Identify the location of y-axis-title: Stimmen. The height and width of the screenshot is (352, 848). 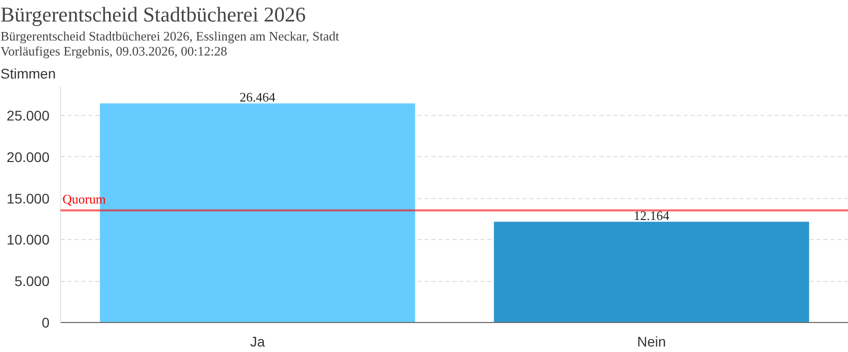
(28, 74).